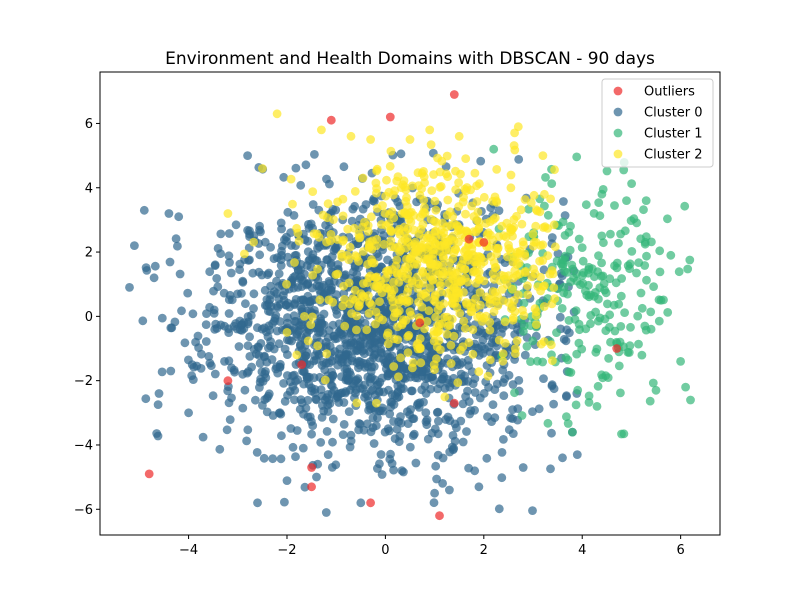 The image size is (800, 604). Describe the element at coordinates (673, 134) in the screenshot. I see `legend-label: Cluster 1` at that location.